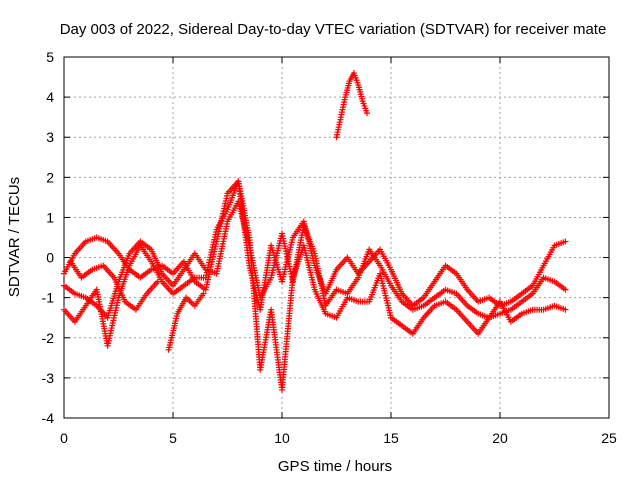 Image resolution: width=640 pixels, height=480 pixels. Describe the element at coordinates (50, 137) in the screenshot. I see `y-tick-label: 3` at that location.